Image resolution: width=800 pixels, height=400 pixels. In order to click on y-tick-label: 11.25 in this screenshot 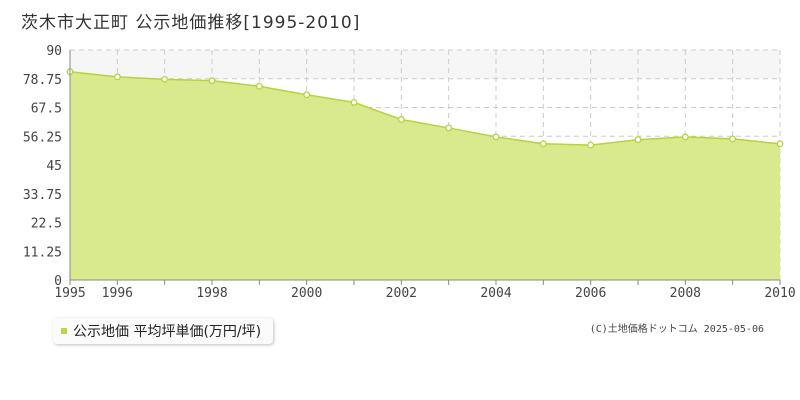, I will do `click(42, 252)`.